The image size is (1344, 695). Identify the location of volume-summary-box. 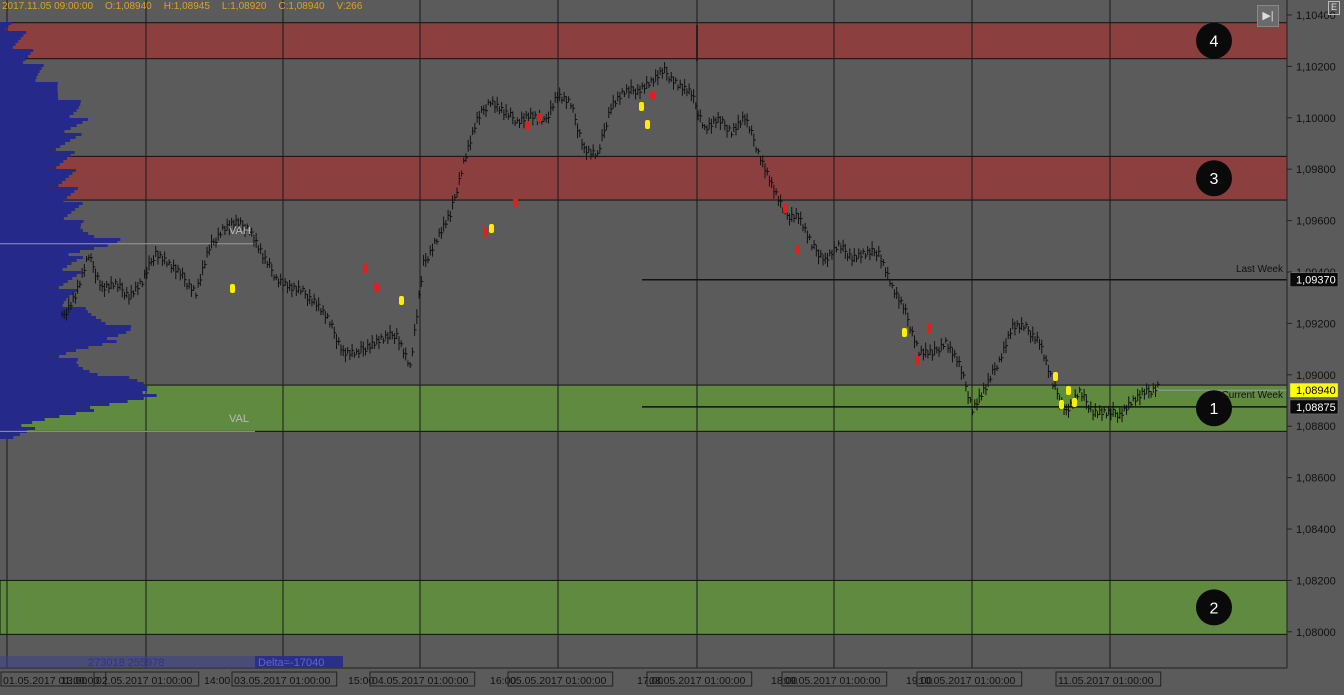
(127, 662).